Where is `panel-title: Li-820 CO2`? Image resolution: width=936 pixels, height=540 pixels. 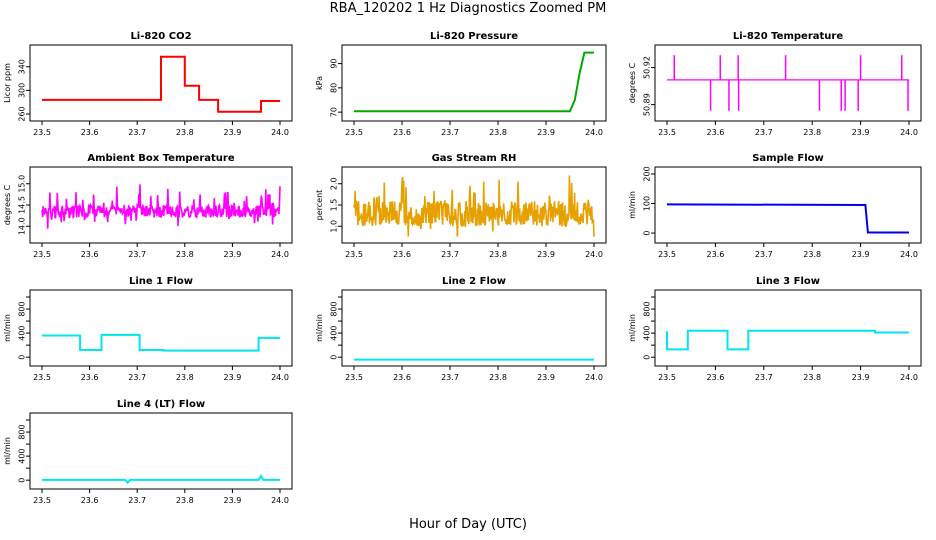 panel-title: Li-820 CO2 is located at coordinates (160, 36).